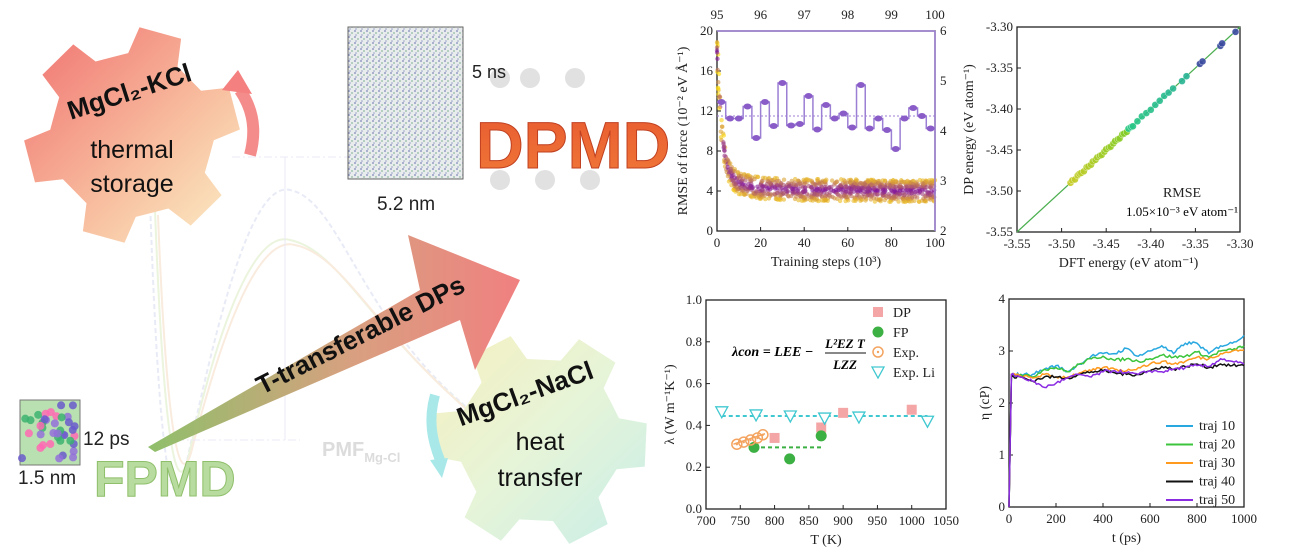  What do you see at coordinates (804, 242) in the screenshot?
I see `x-tick-label: 40` at bounding box center [804, 242].